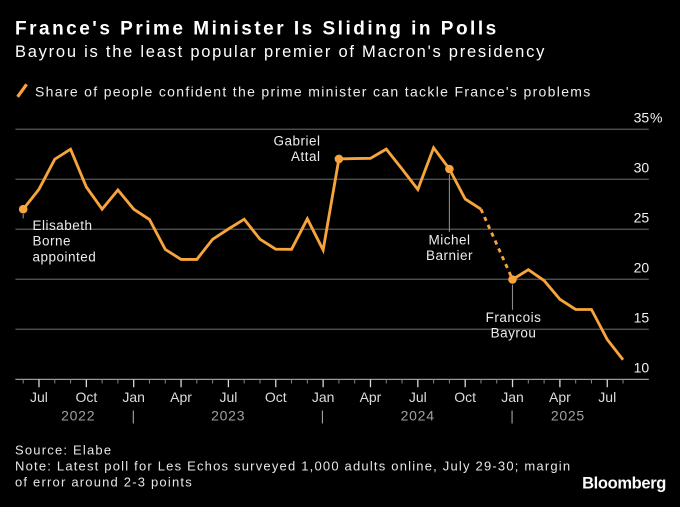 The height and width of the screenshot is (507, 680). What do you see at coordinates (78, 415) in the screenshot?
I see `svg-text: 2022` at bounding box center [78, 415].